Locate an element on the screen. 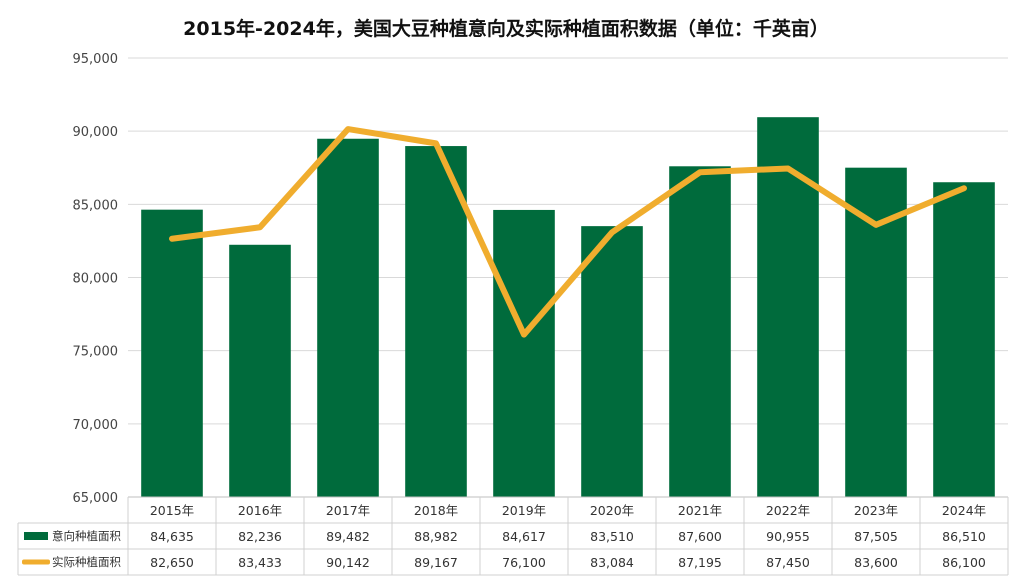  data-label: 82,650 is located at coordinates (172, 562).